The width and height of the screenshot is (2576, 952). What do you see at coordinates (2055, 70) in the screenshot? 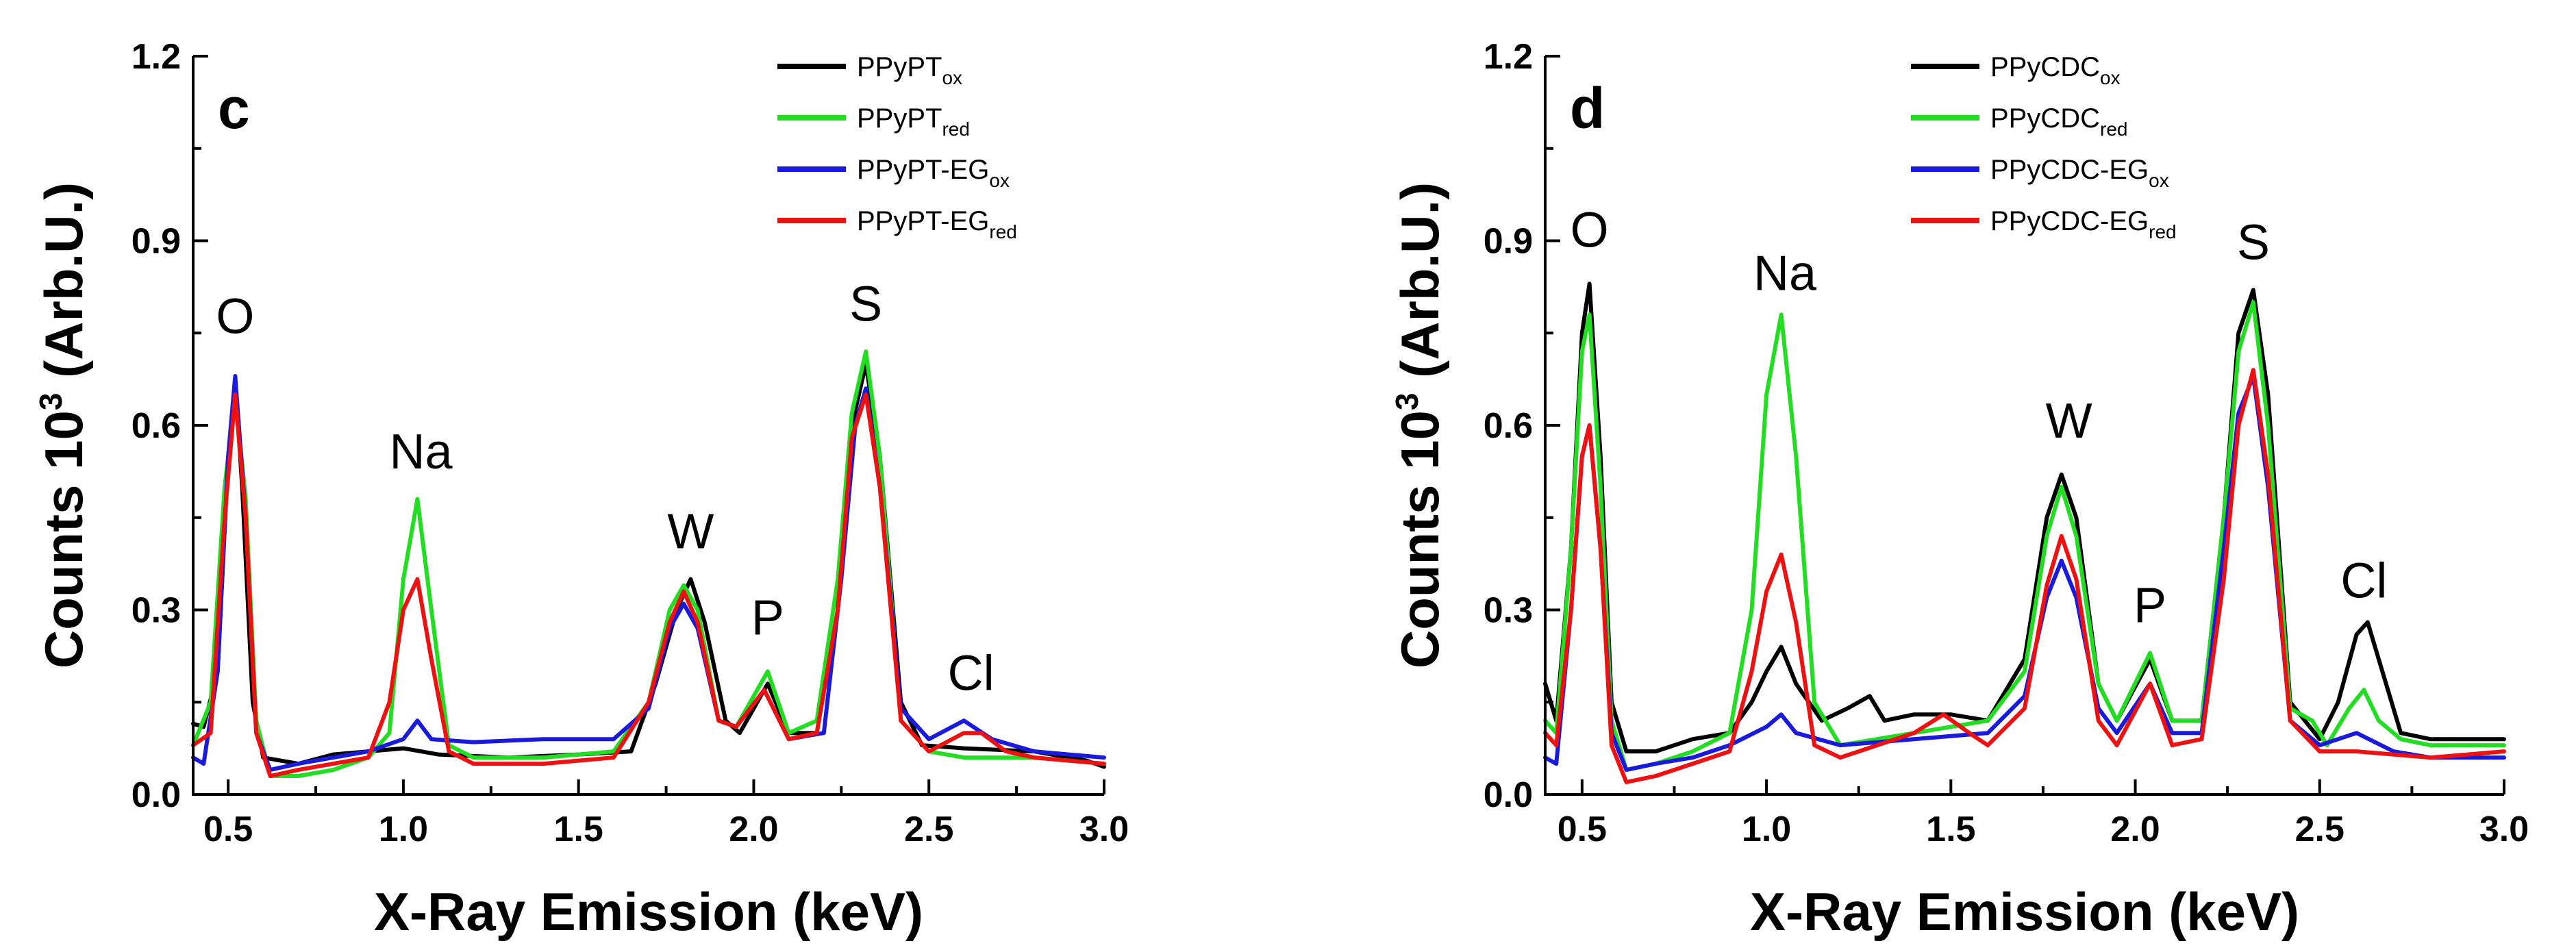
I see `legend-label: PPyCDCox` at bounding box center [2055, 70].